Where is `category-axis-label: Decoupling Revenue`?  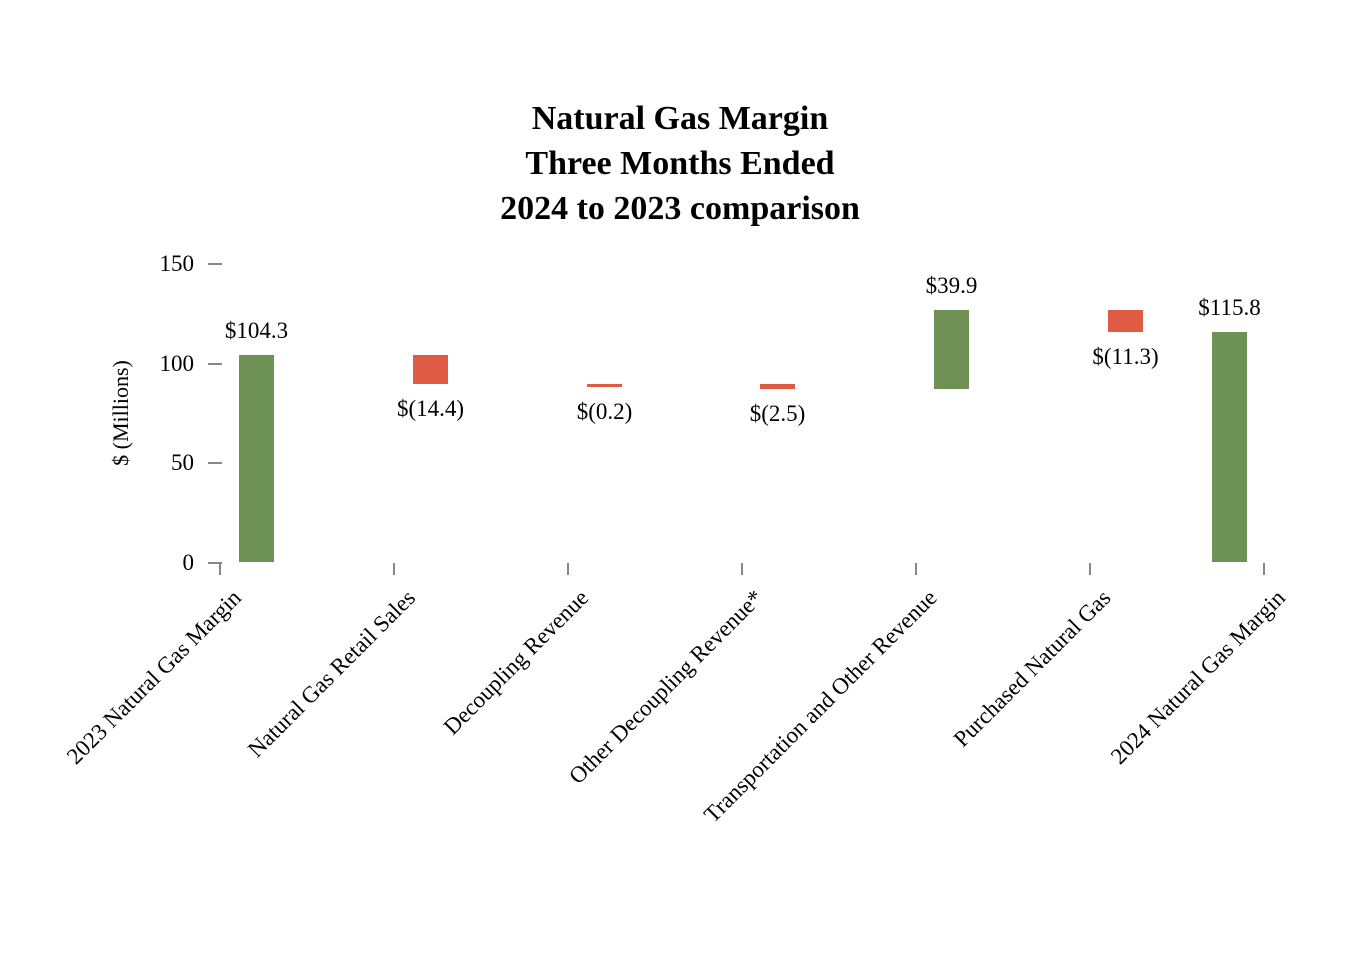 category-axis-label: Decoupling Revenue is located at coordinates (516, 662).